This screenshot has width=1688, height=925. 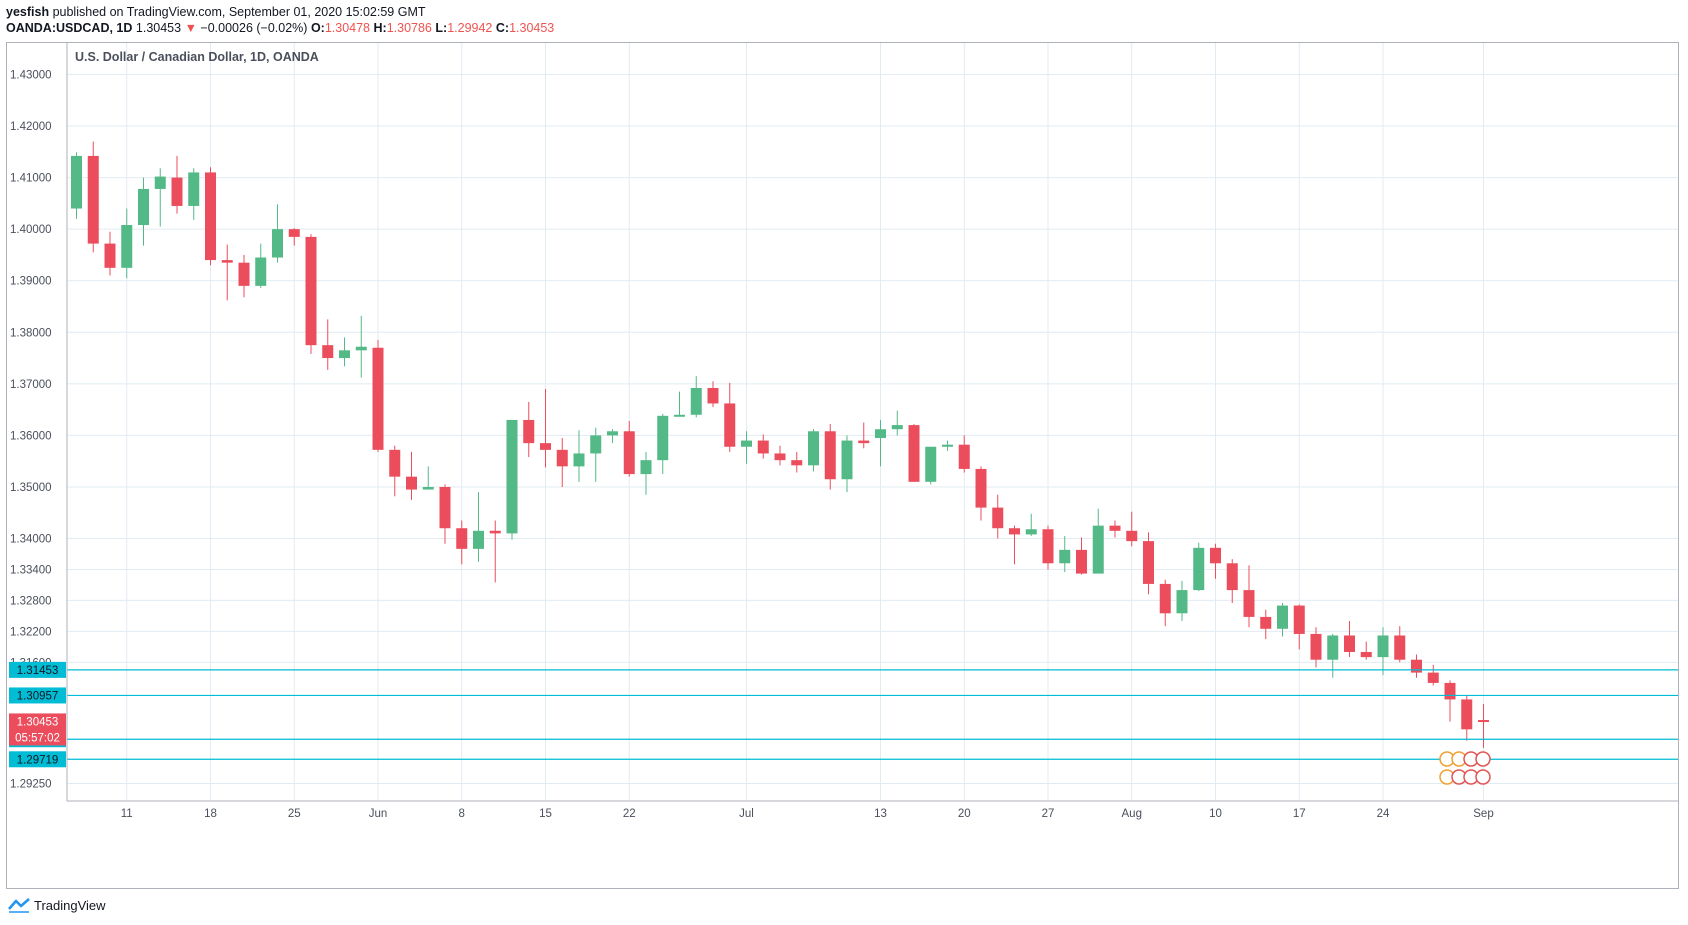 What do you see at coordinates (1383, 814) in the screenshot?
I see `time-tick-label: 24` at bounding box center [1383, 814].